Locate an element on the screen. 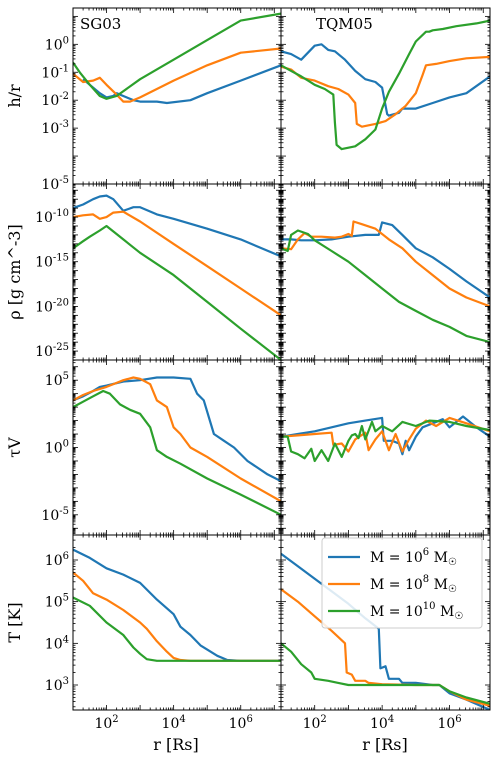 The image size is (499, 760). legend-entry-1e10-sun: ☉ is located at coordinates (458, 616).